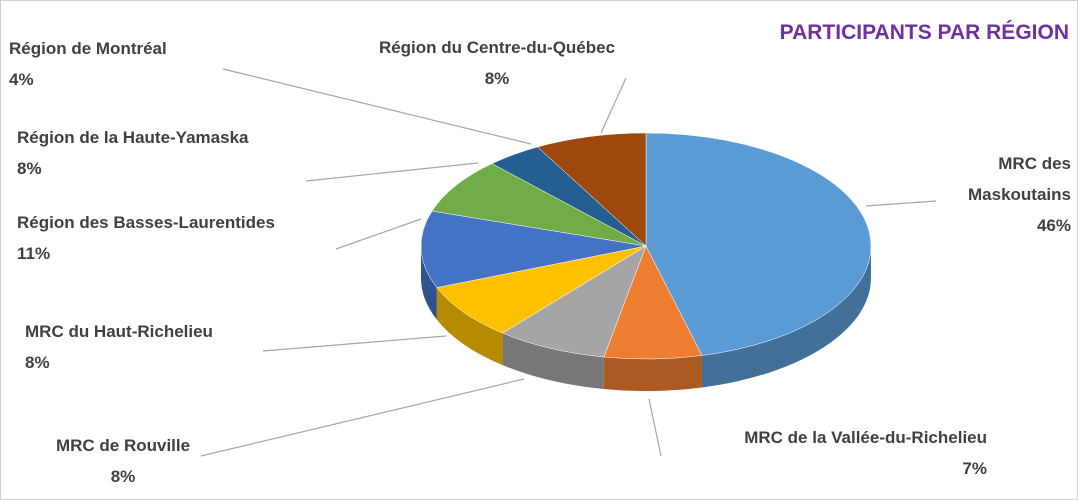 The image size is (1078, 500). What do you see at coordinates (139, 64) in the screenshot?
I see `data-label: Région de Montréal 4%` at bounding box center [139, 64].